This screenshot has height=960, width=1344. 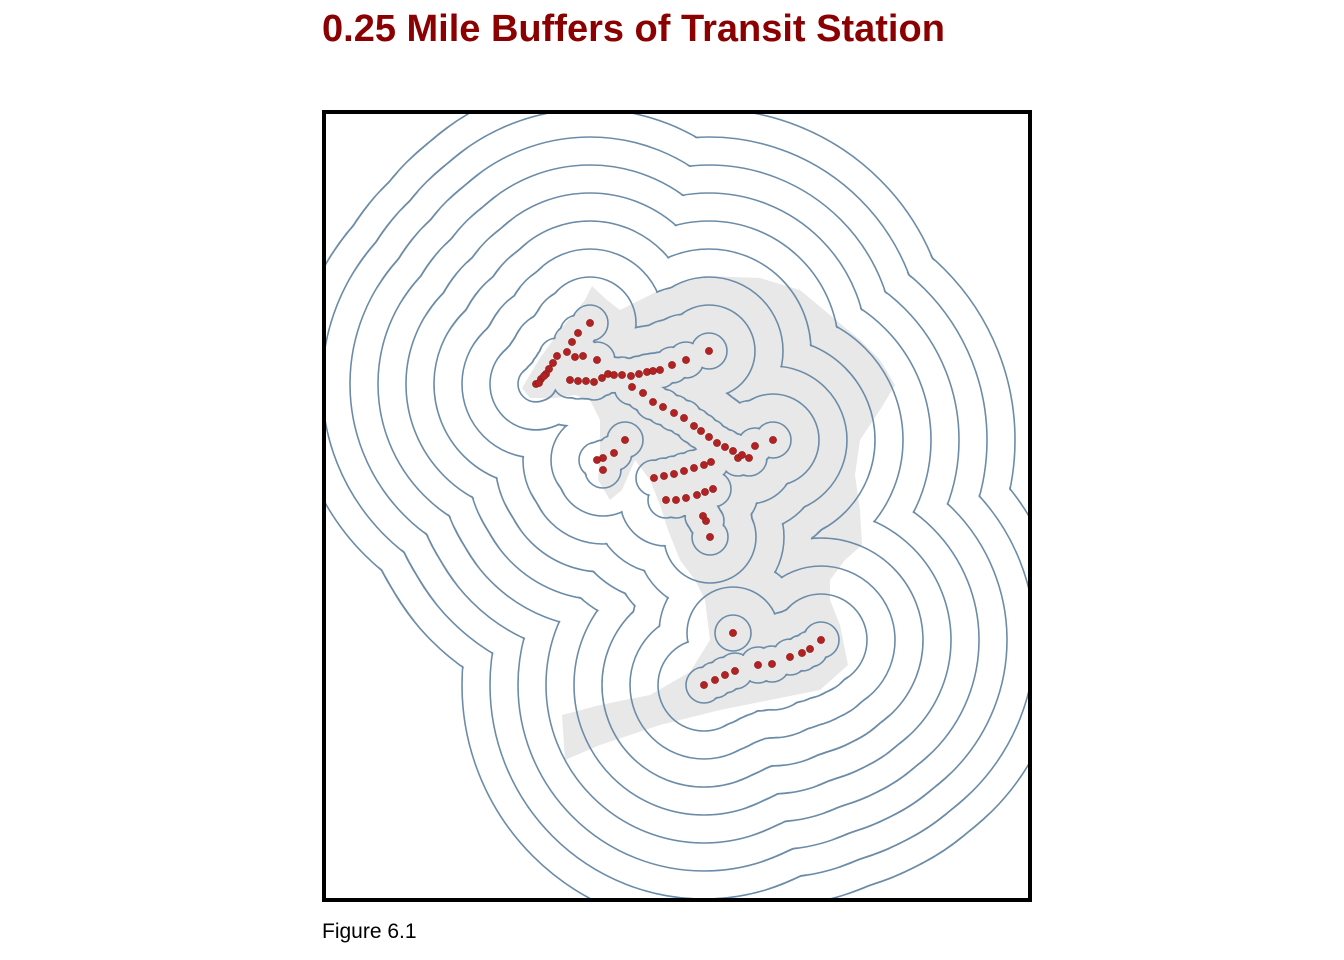 I want to click on transit-stations, so click(x=678, y=504).